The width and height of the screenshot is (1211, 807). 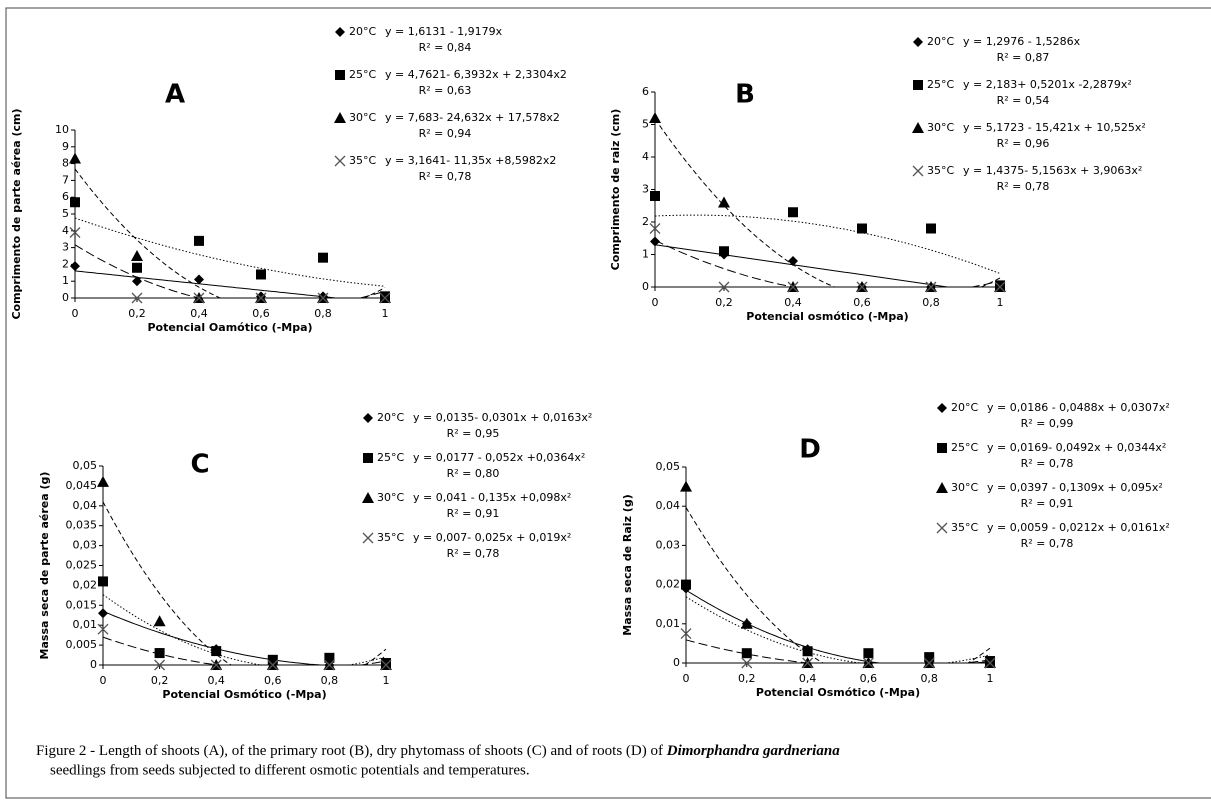 I want to click on legend-r2: R² = 0,99, so click(x=1047, y=423).